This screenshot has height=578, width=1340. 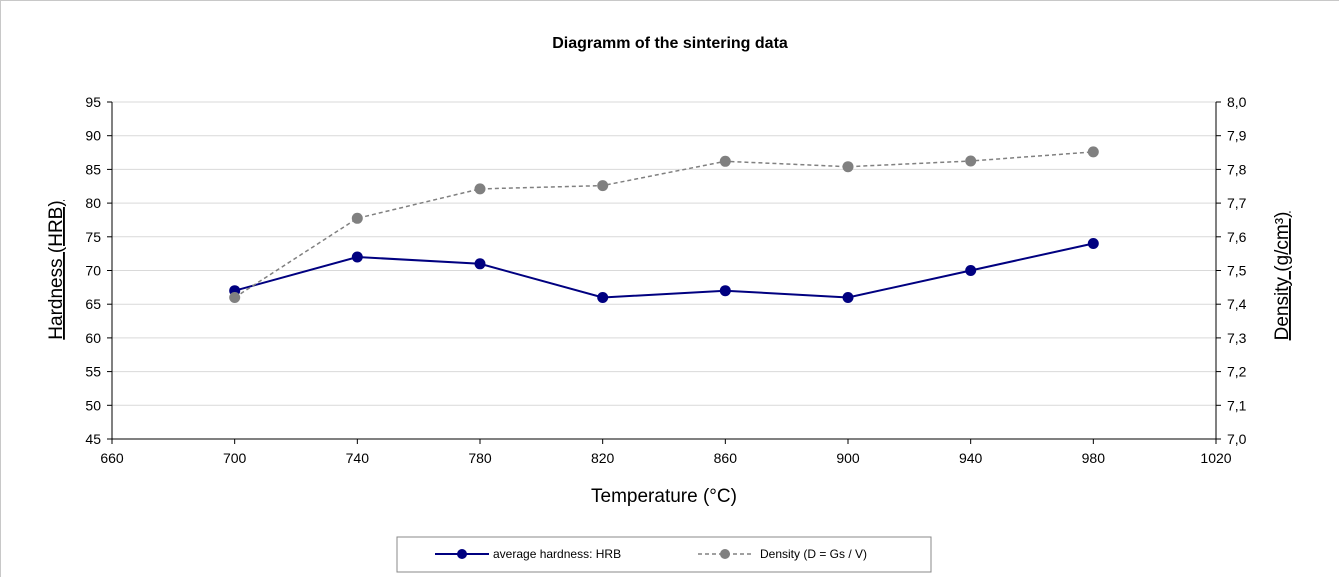 What do you see at coordinates (603, 458) in the screenshot?
I see `x-tick-label: 820` at bounding box center [603, 458].